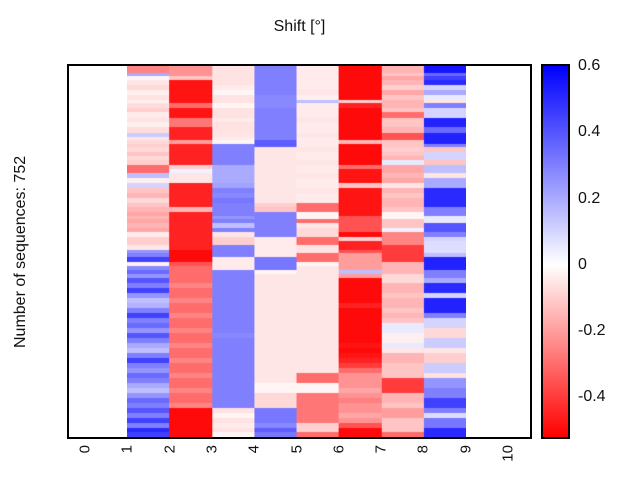 This screenshot has height=480, width=640. What do you see at coordinates (254, 449) in the screenshot?
I see `x-tick-label: 4` at bounding box center [254, 449].